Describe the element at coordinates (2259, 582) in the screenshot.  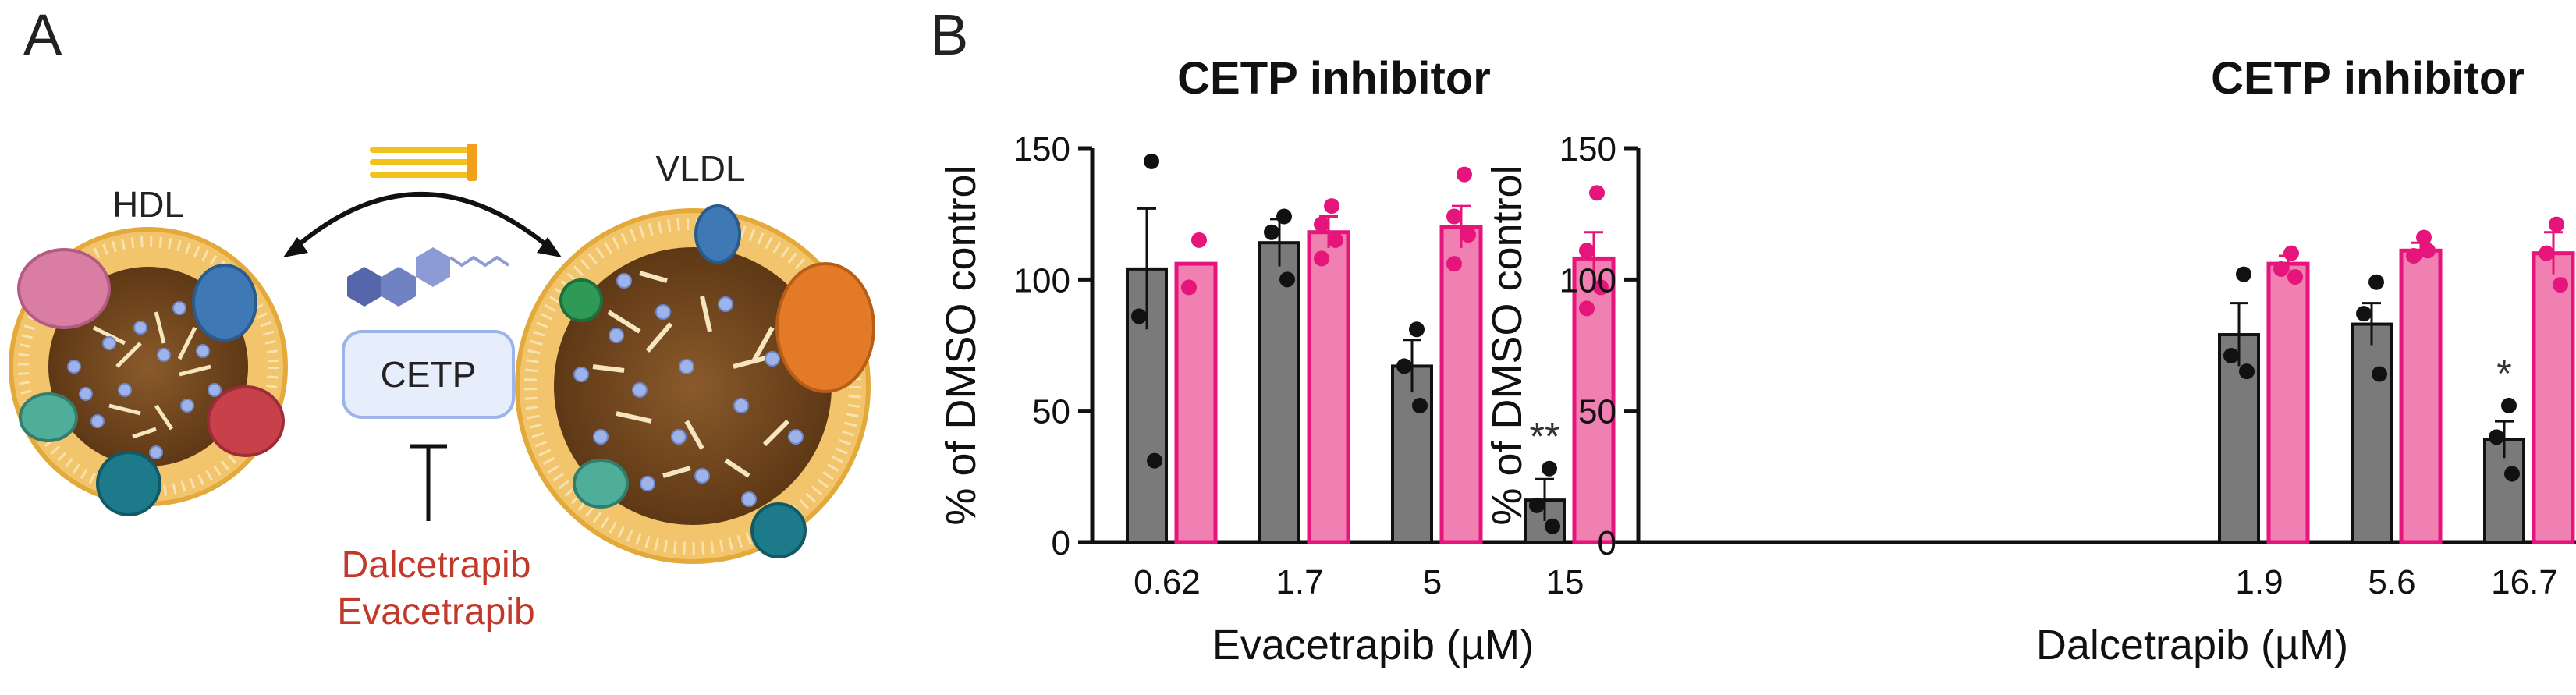
I see `x-tick-label: 1.9` at that location.